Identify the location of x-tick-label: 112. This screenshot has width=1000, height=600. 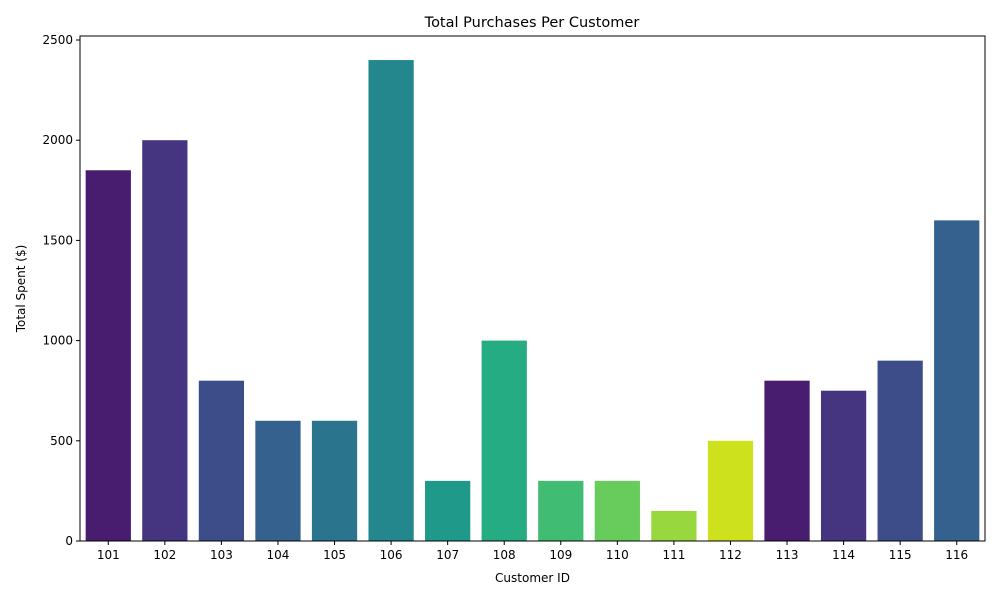
(730, 555).